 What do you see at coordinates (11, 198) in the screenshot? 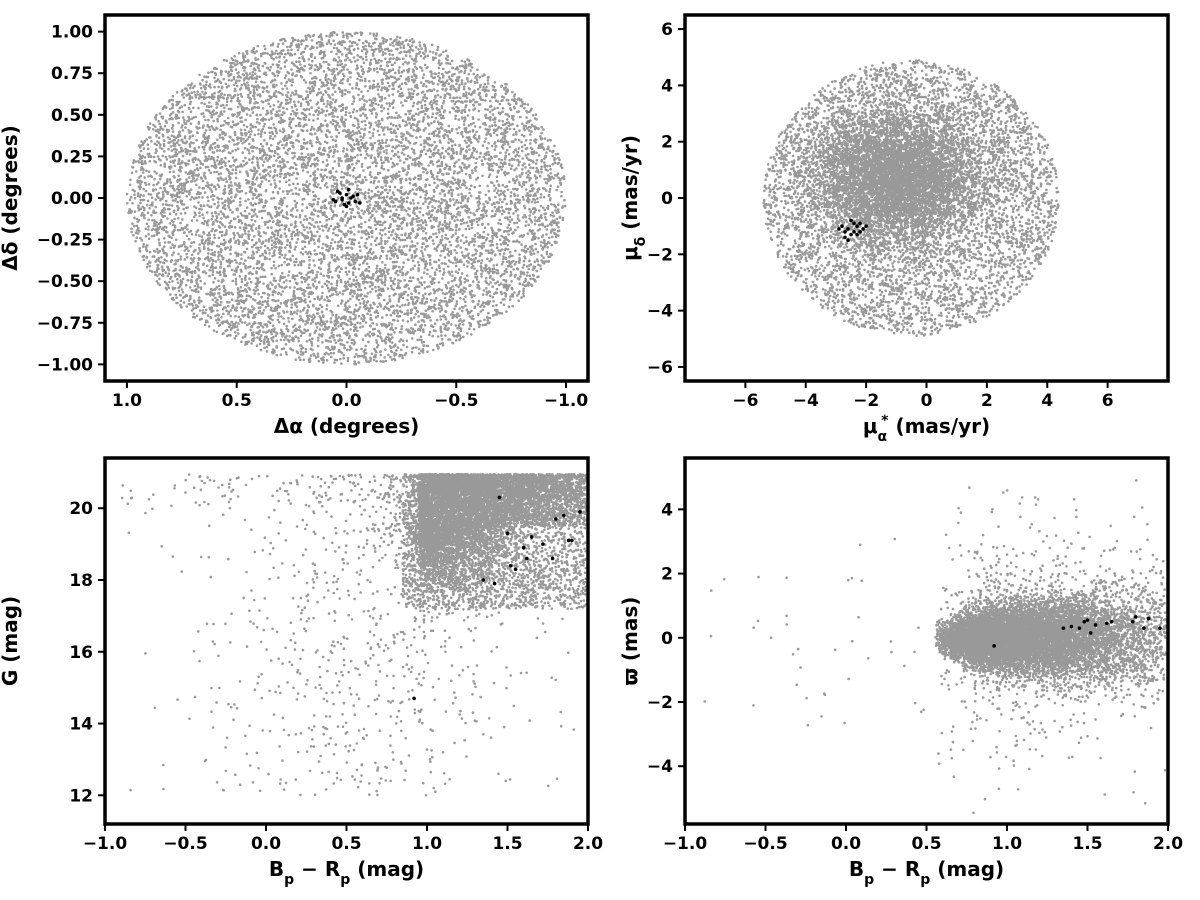
I see `y-axis-label-delta-delta: Δδ (degrees)` at bounding box center [11, 198].